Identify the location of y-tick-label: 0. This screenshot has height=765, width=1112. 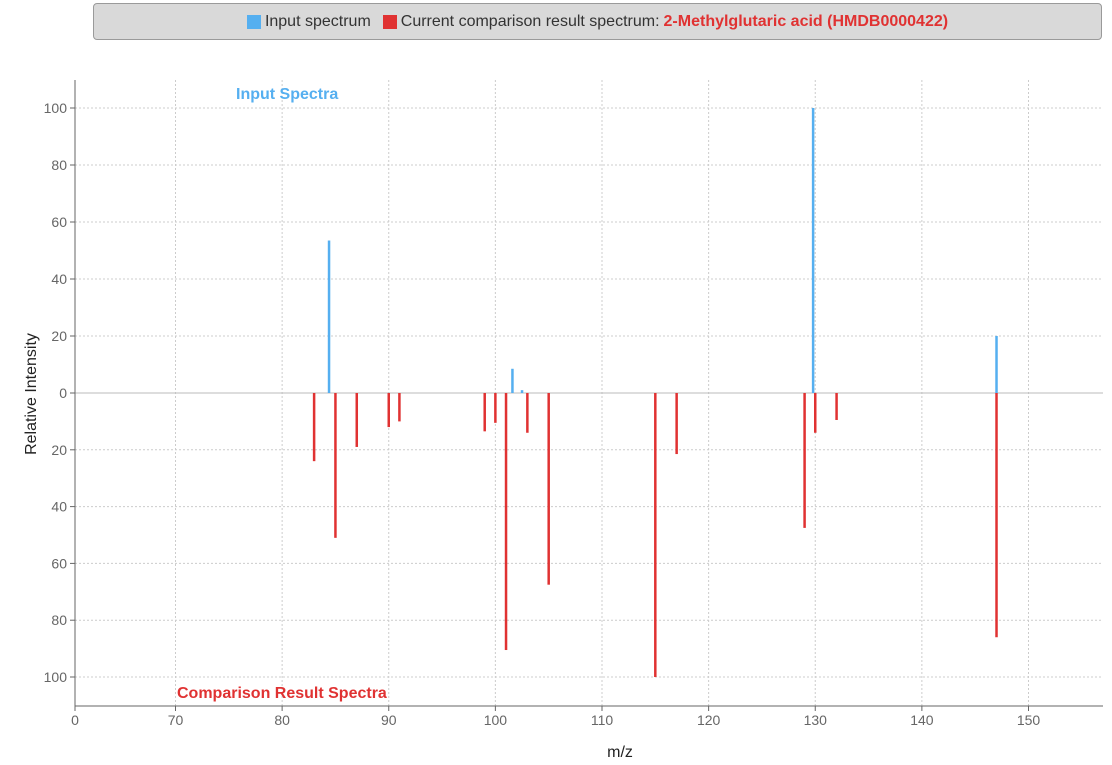
(63, 393).